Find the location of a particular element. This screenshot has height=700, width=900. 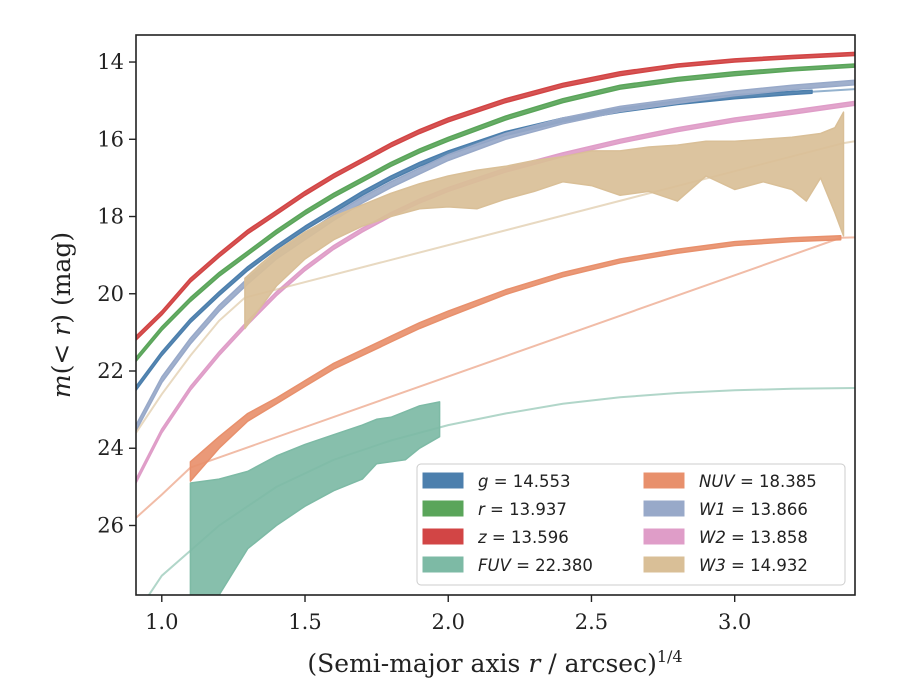

legend-label-g: g = 14.553 is located at coordinates (524, 481).